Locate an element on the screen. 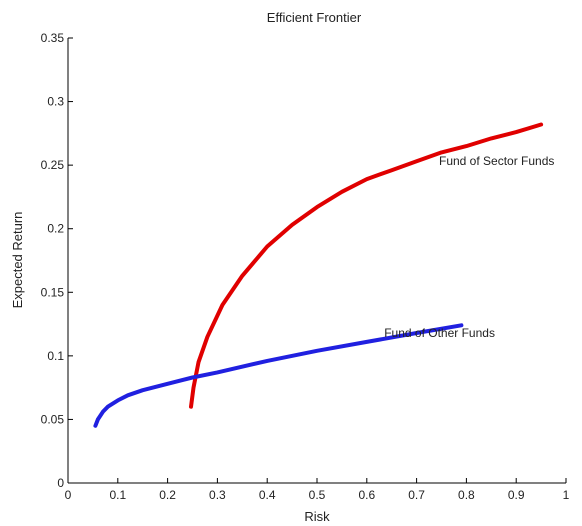 This screenshot has height=526, width=582. x-tick-label: 1 is located at coordinates (566, 495).